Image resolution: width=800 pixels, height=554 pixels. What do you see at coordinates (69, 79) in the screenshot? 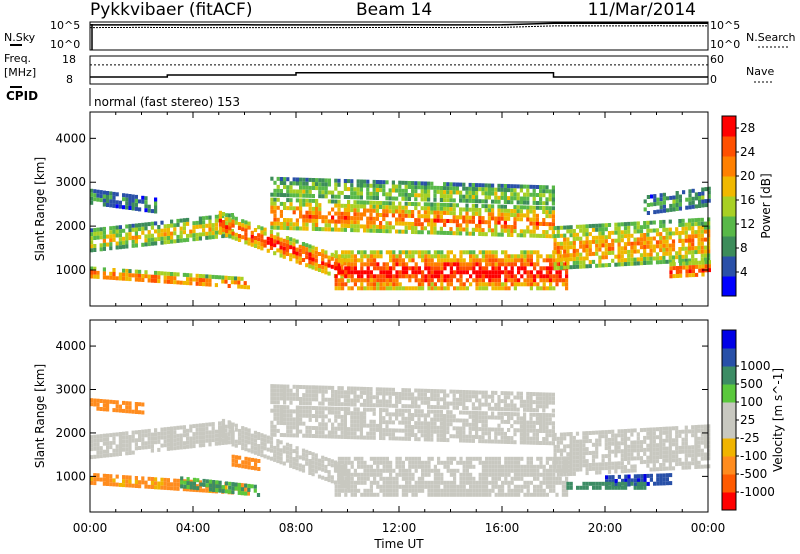
I see `freq-tick-low: 8` at bounding box center [69, 79].